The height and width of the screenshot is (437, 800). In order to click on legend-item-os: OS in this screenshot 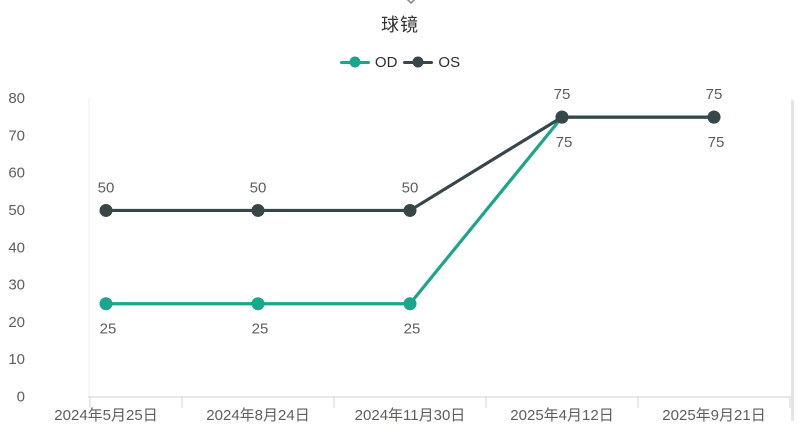, I will do `click(431, 62)`.